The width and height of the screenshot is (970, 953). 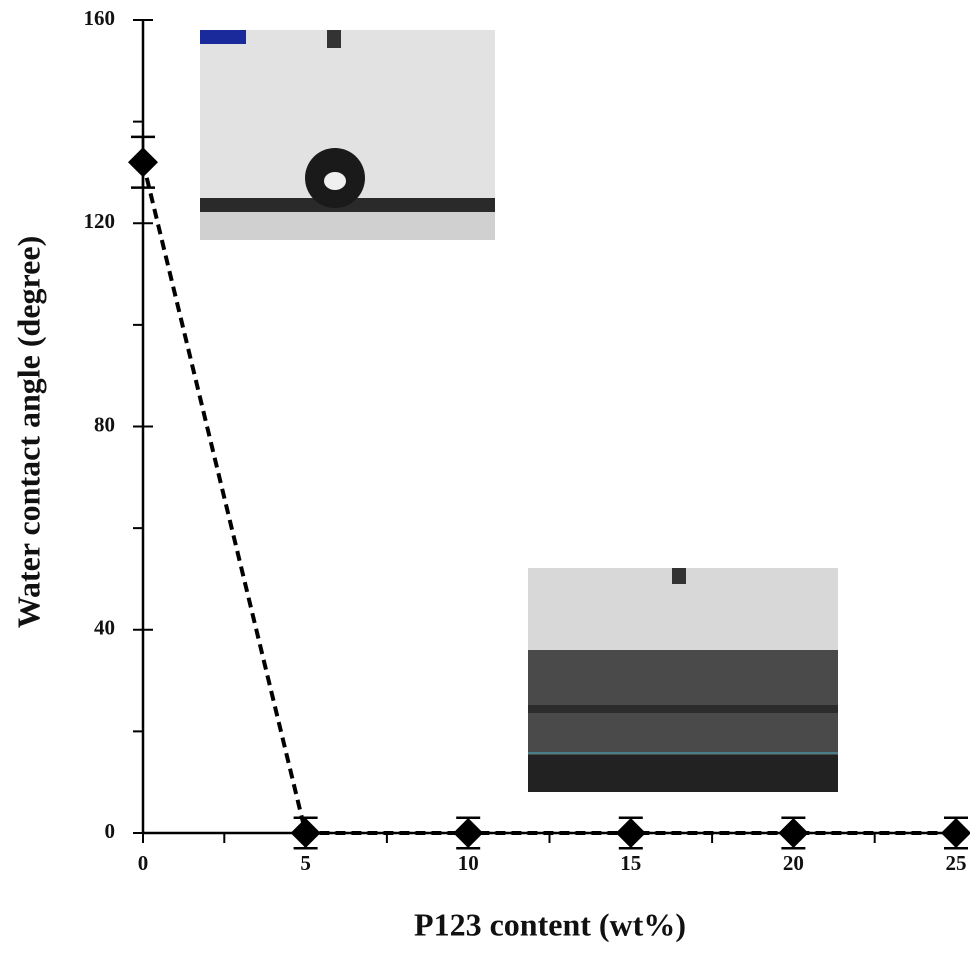 What do you see at coordinates (110, 831) in the screenshot?
I see `y-tick-label: 0` at bounding box center [110, 831].